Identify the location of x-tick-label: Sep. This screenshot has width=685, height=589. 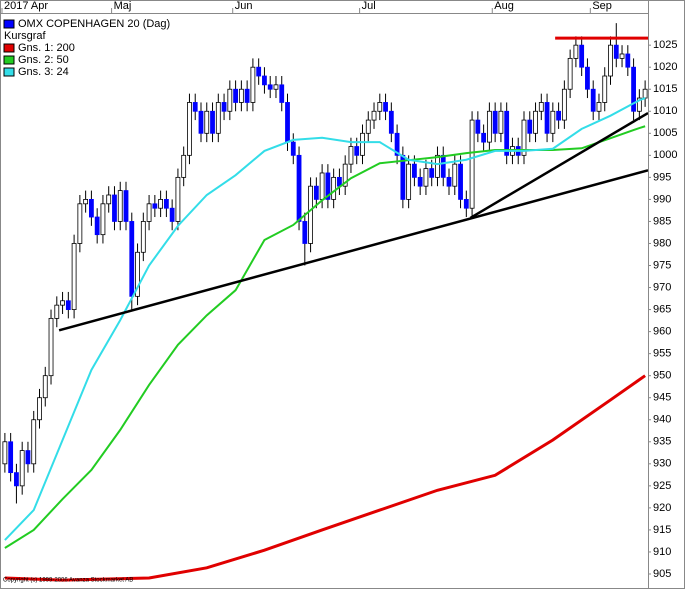
(602, 6).